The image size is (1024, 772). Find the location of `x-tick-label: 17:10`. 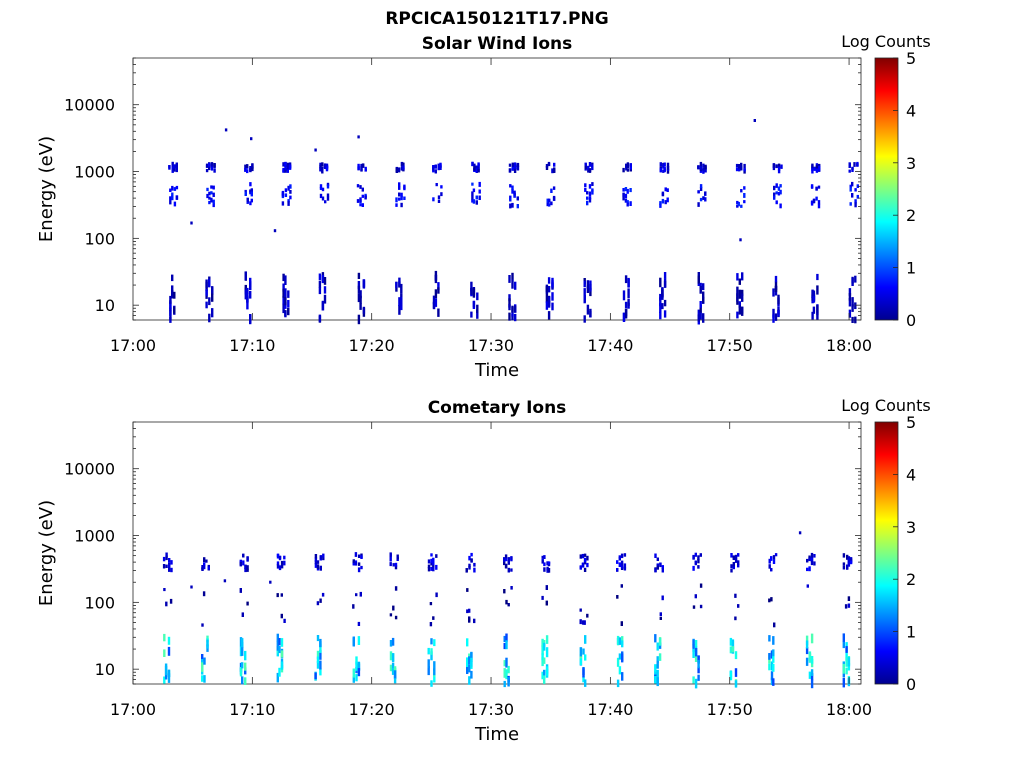

x-tick-label: 17:10 is located at coordinates (252, 709).